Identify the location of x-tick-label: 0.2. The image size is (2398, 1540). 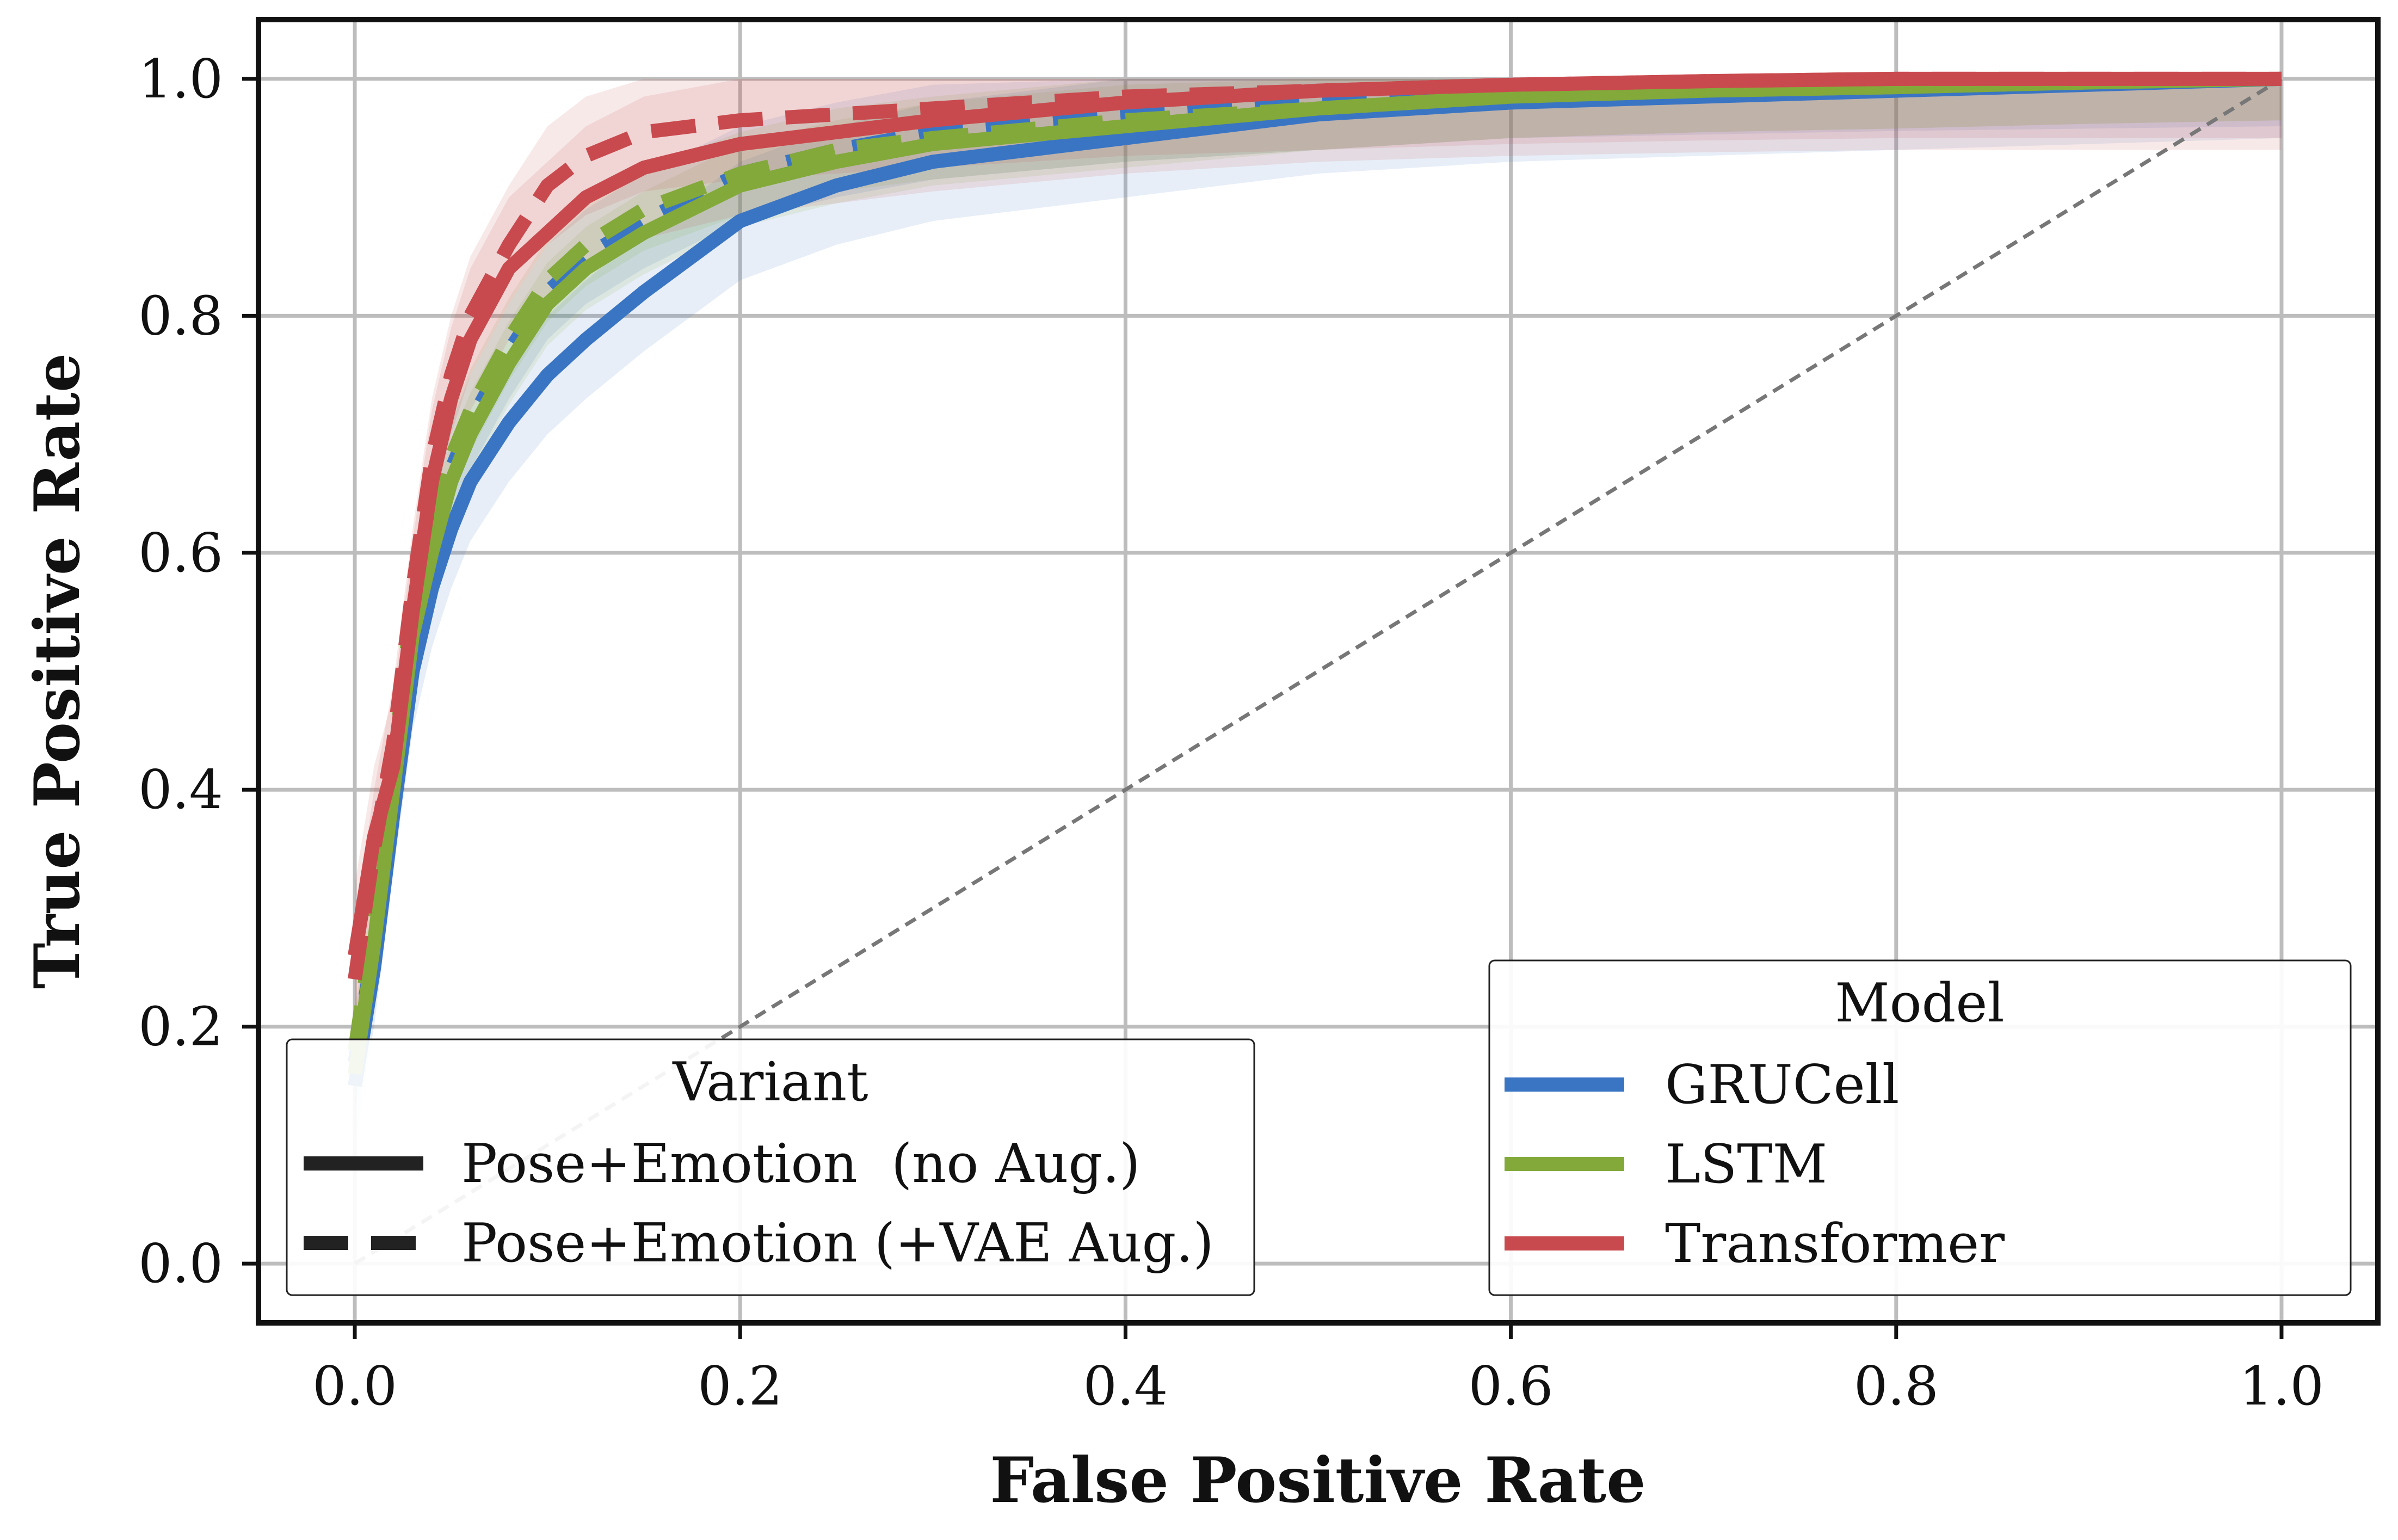
(740, 1387).